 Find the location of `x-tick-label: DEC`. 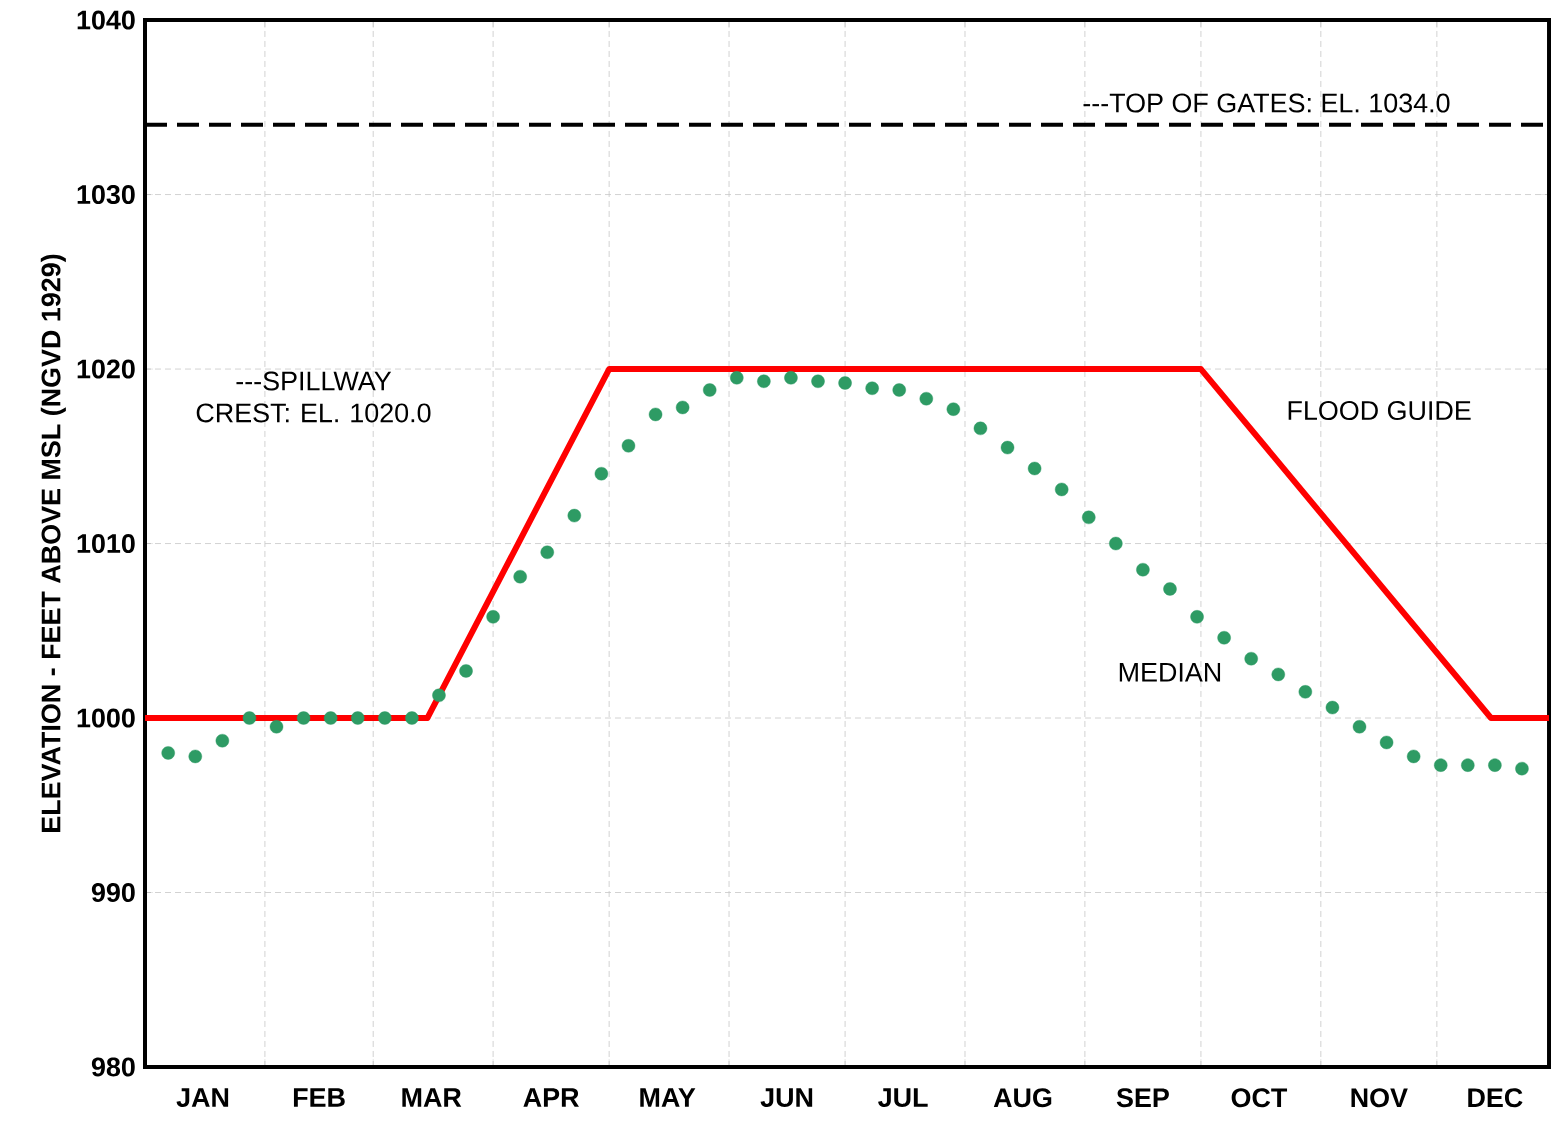

x-tick-label: DEC is located at coordinates (1495, 1098).